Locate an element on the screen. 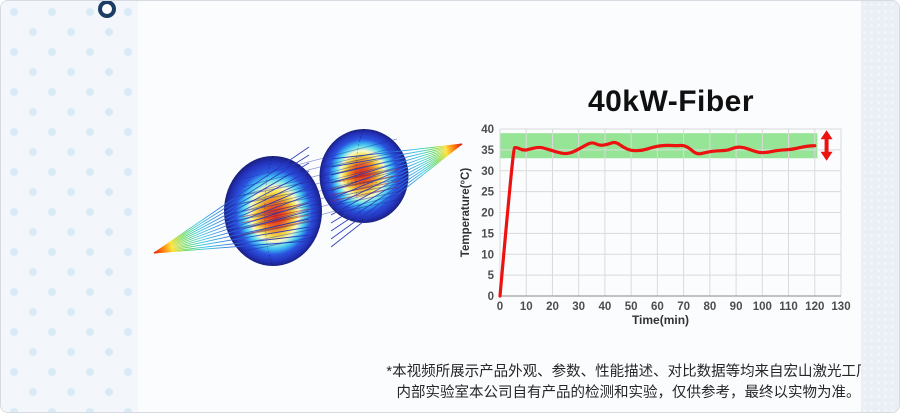 The image size is (900, 413). pin-ring-icon is located at coordinates (107, 9).